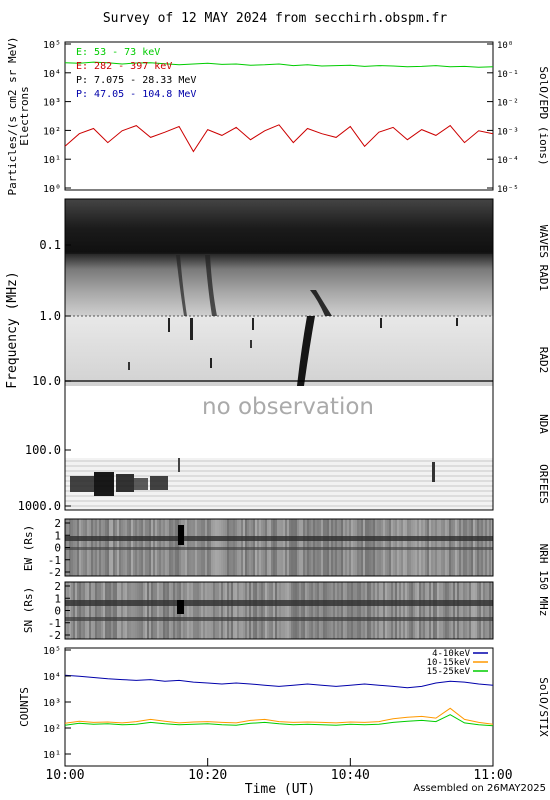  I want to click on no-observation-text: no observation, so click(288, 407).